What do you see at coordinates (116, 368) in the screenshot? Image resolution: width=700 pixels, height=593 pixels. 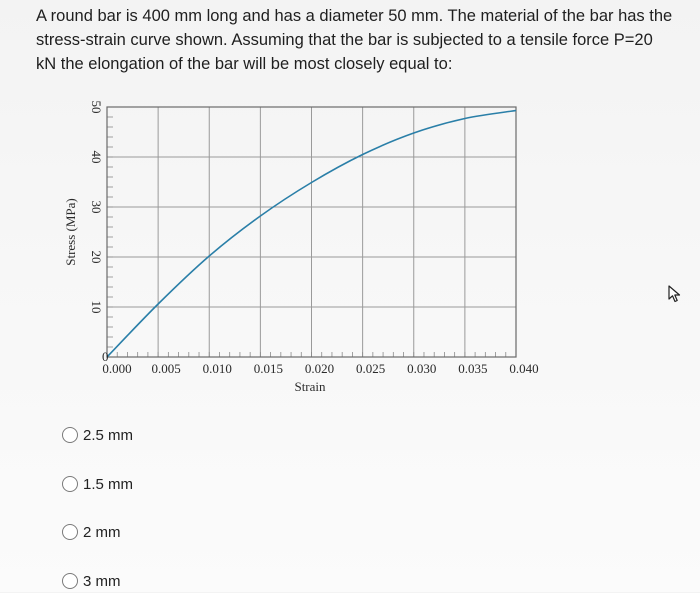 I see `x-tick-label: 0.000` at bounding box center [116, 368].